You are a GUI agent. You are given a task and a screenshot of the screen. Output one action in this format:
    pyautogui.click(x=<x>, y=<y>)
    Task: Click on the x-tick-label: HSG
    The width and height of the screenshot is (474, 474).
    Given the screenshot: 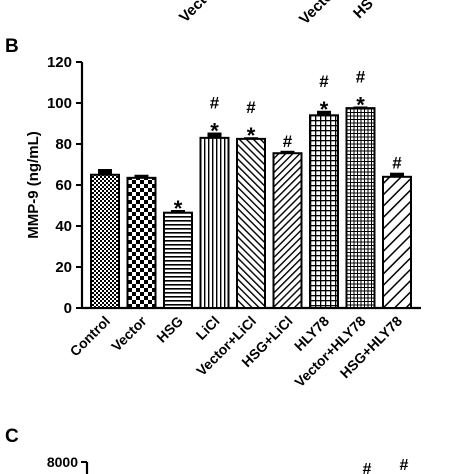 What is the action you would take?
    pyautogui.click(x=169, y=329)
    